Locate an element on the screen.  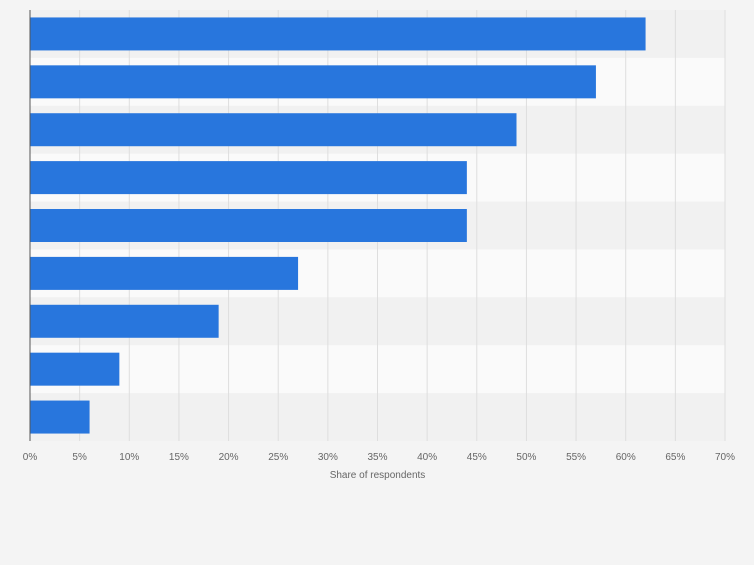
x-tick-label: 35% is located at coordinates (377, 457).